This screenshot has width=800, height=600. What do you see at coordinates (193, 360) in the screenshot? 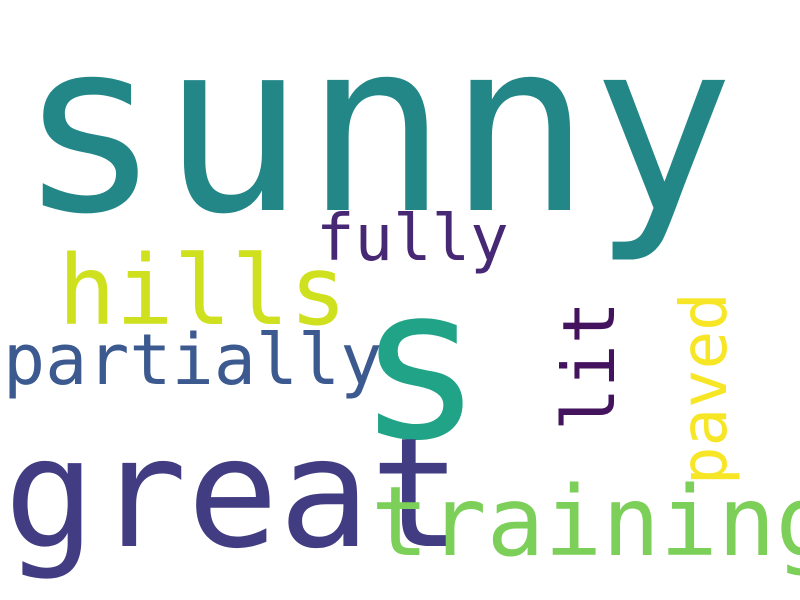
I see `word-partially: partially` at bounding box center [193, 360].